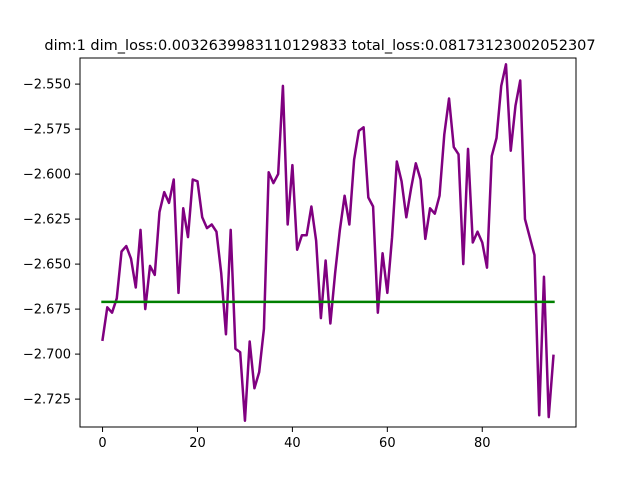  Describe the element at coordinates (47, 265) in the screenshot. I see `y-tick-label: −2.650` at that location.